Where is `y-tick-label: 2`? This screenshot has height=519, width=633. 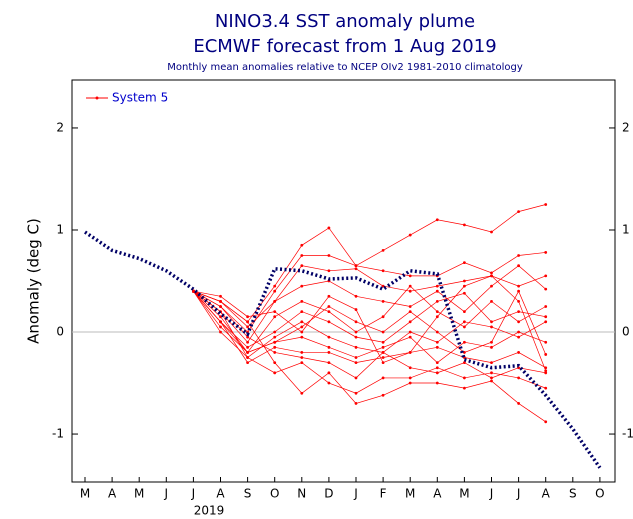
y-tick-label: 2 is located at coordinates (60, 127).